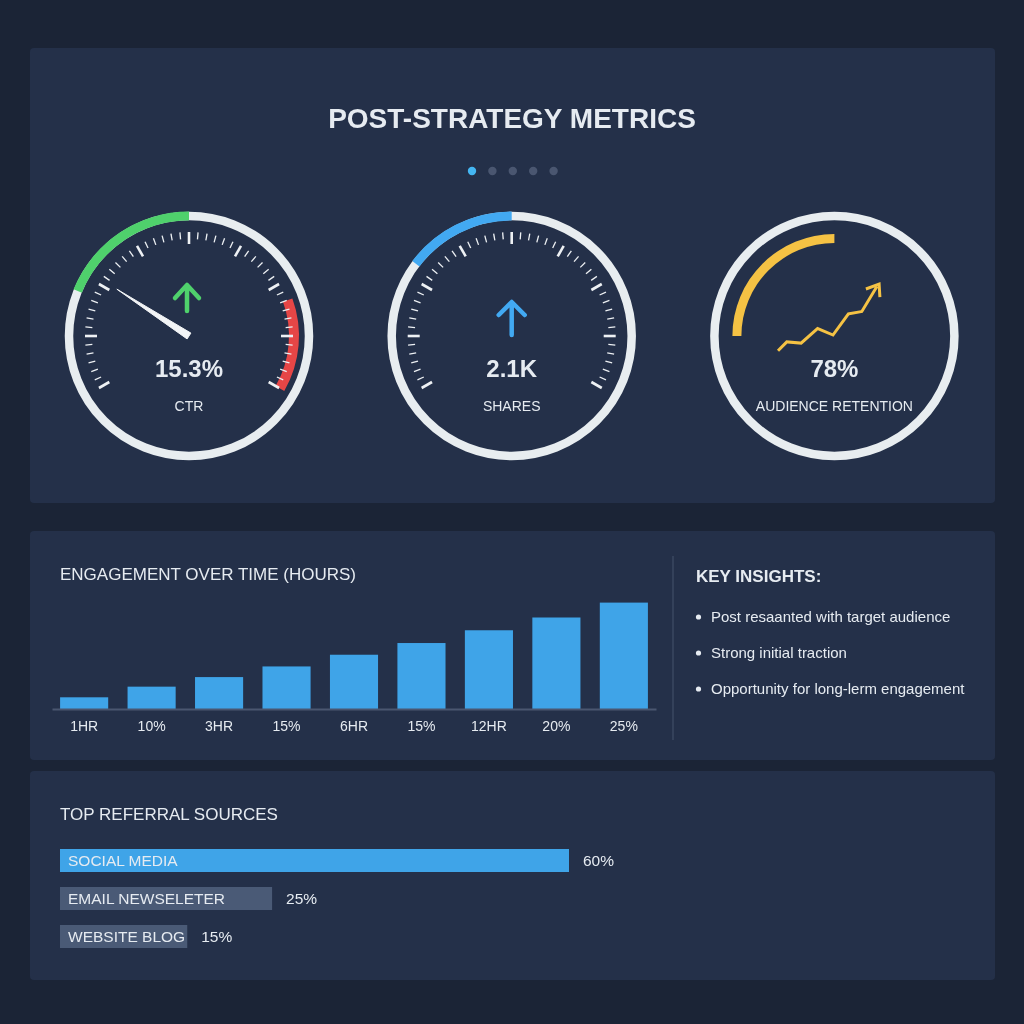 The image size is (1024, 1024). I want to click on text: POST-STRATEGY METRICS, so click(512, 118).